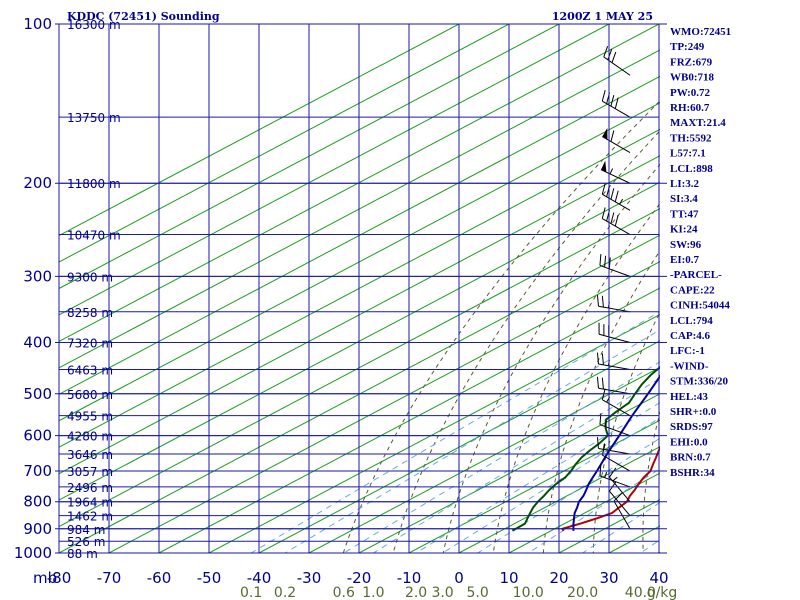 The width and height of the screenshot is (800, 600). I want to click on index-value: EHI:0.0, so click(689, 442).